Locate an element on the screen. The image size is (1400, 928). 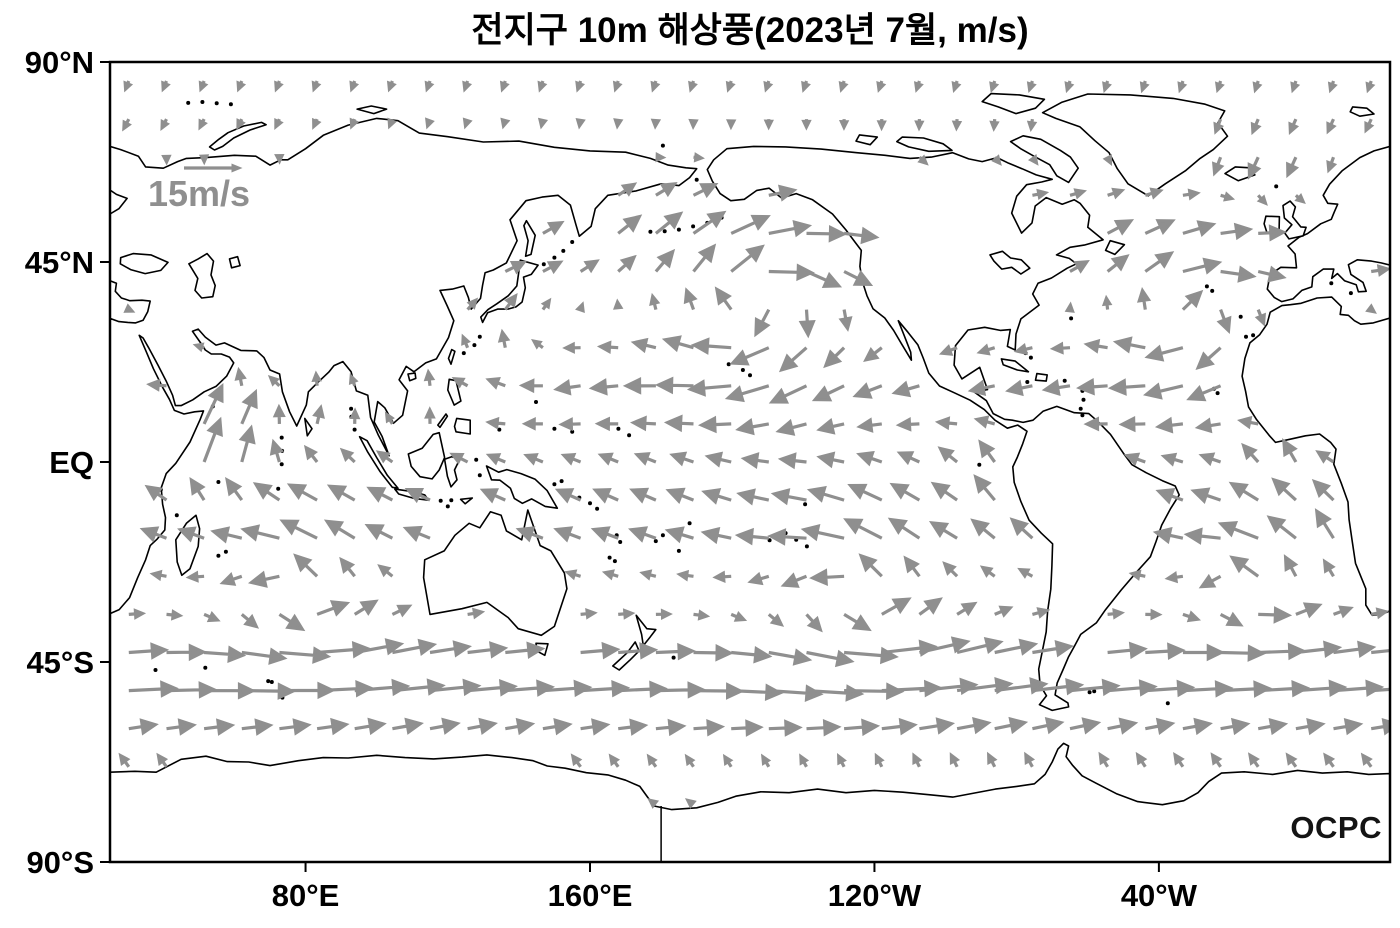
coastline-sri_lanka is located at coordinates (308, 427).